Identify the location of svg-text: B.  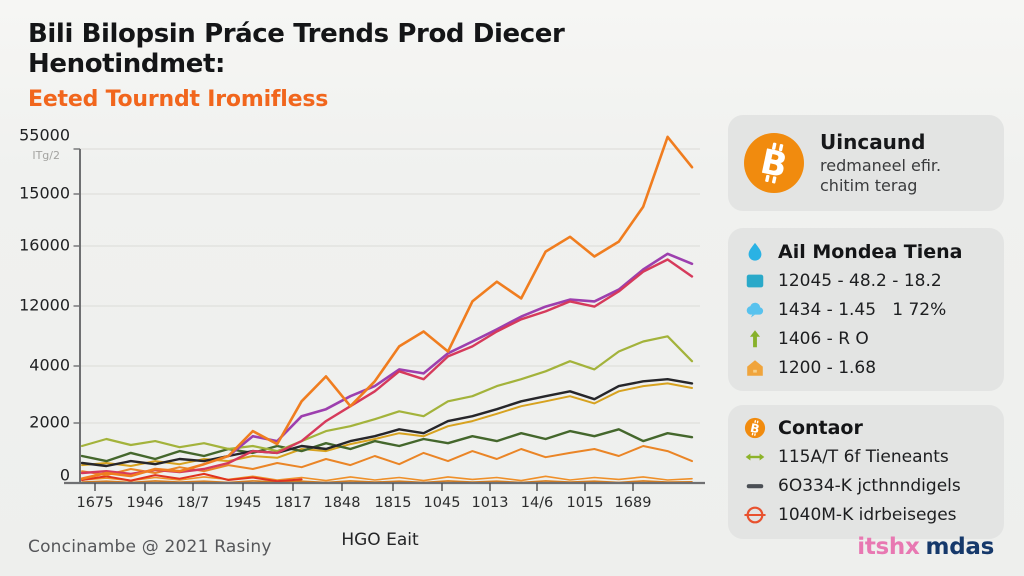
(755, 429).